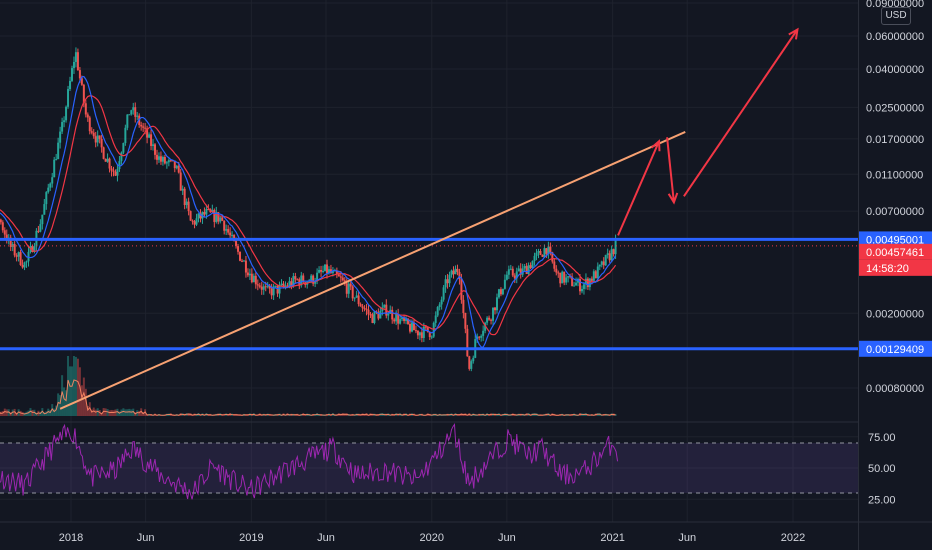 The image size is (932, 550). What do you see at coordinates (896, 16) in the screenshot?
I see `currency-badge: USD` at bounding box center [896, 16].